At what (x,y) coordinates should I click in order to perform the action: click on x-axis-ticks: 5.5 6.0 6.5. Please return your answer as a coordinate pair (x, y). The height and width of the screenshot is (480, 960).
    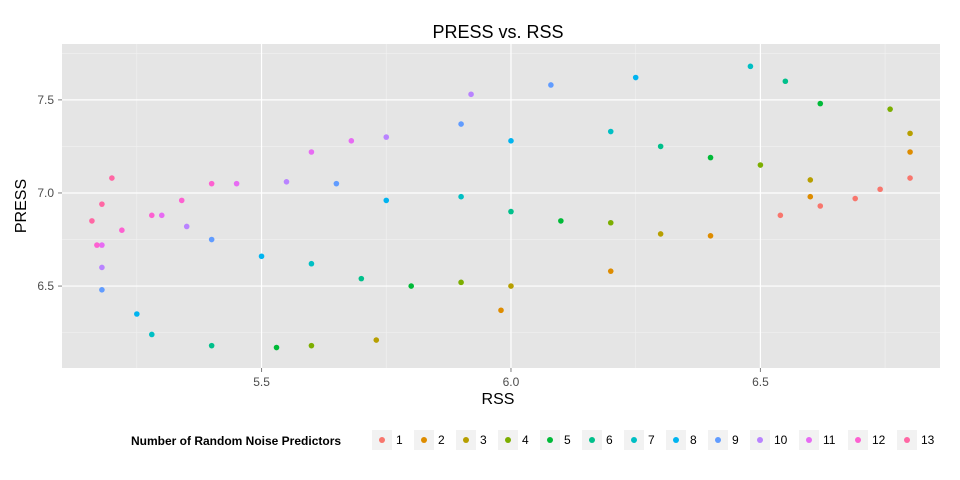
    Looking at the image, I should click on (511, 378).